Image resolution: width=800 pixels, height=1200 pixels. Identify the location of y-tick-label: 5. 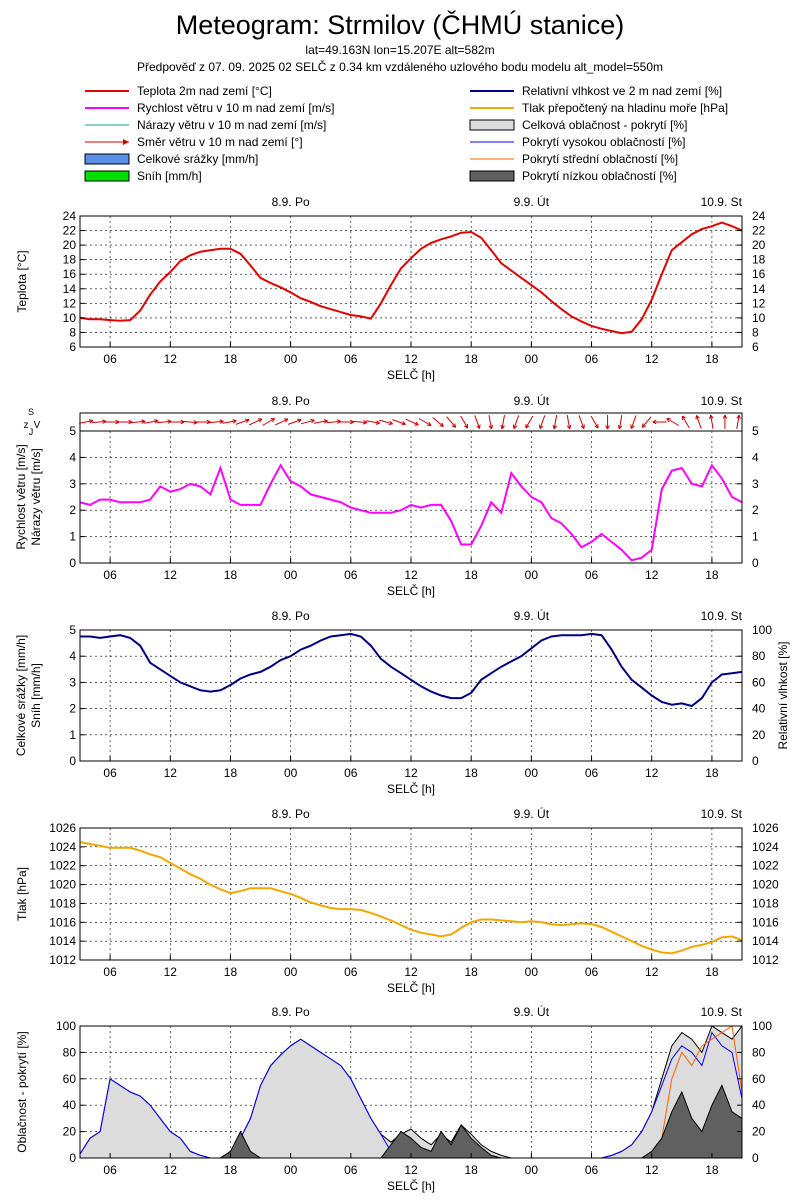
(72, 431).